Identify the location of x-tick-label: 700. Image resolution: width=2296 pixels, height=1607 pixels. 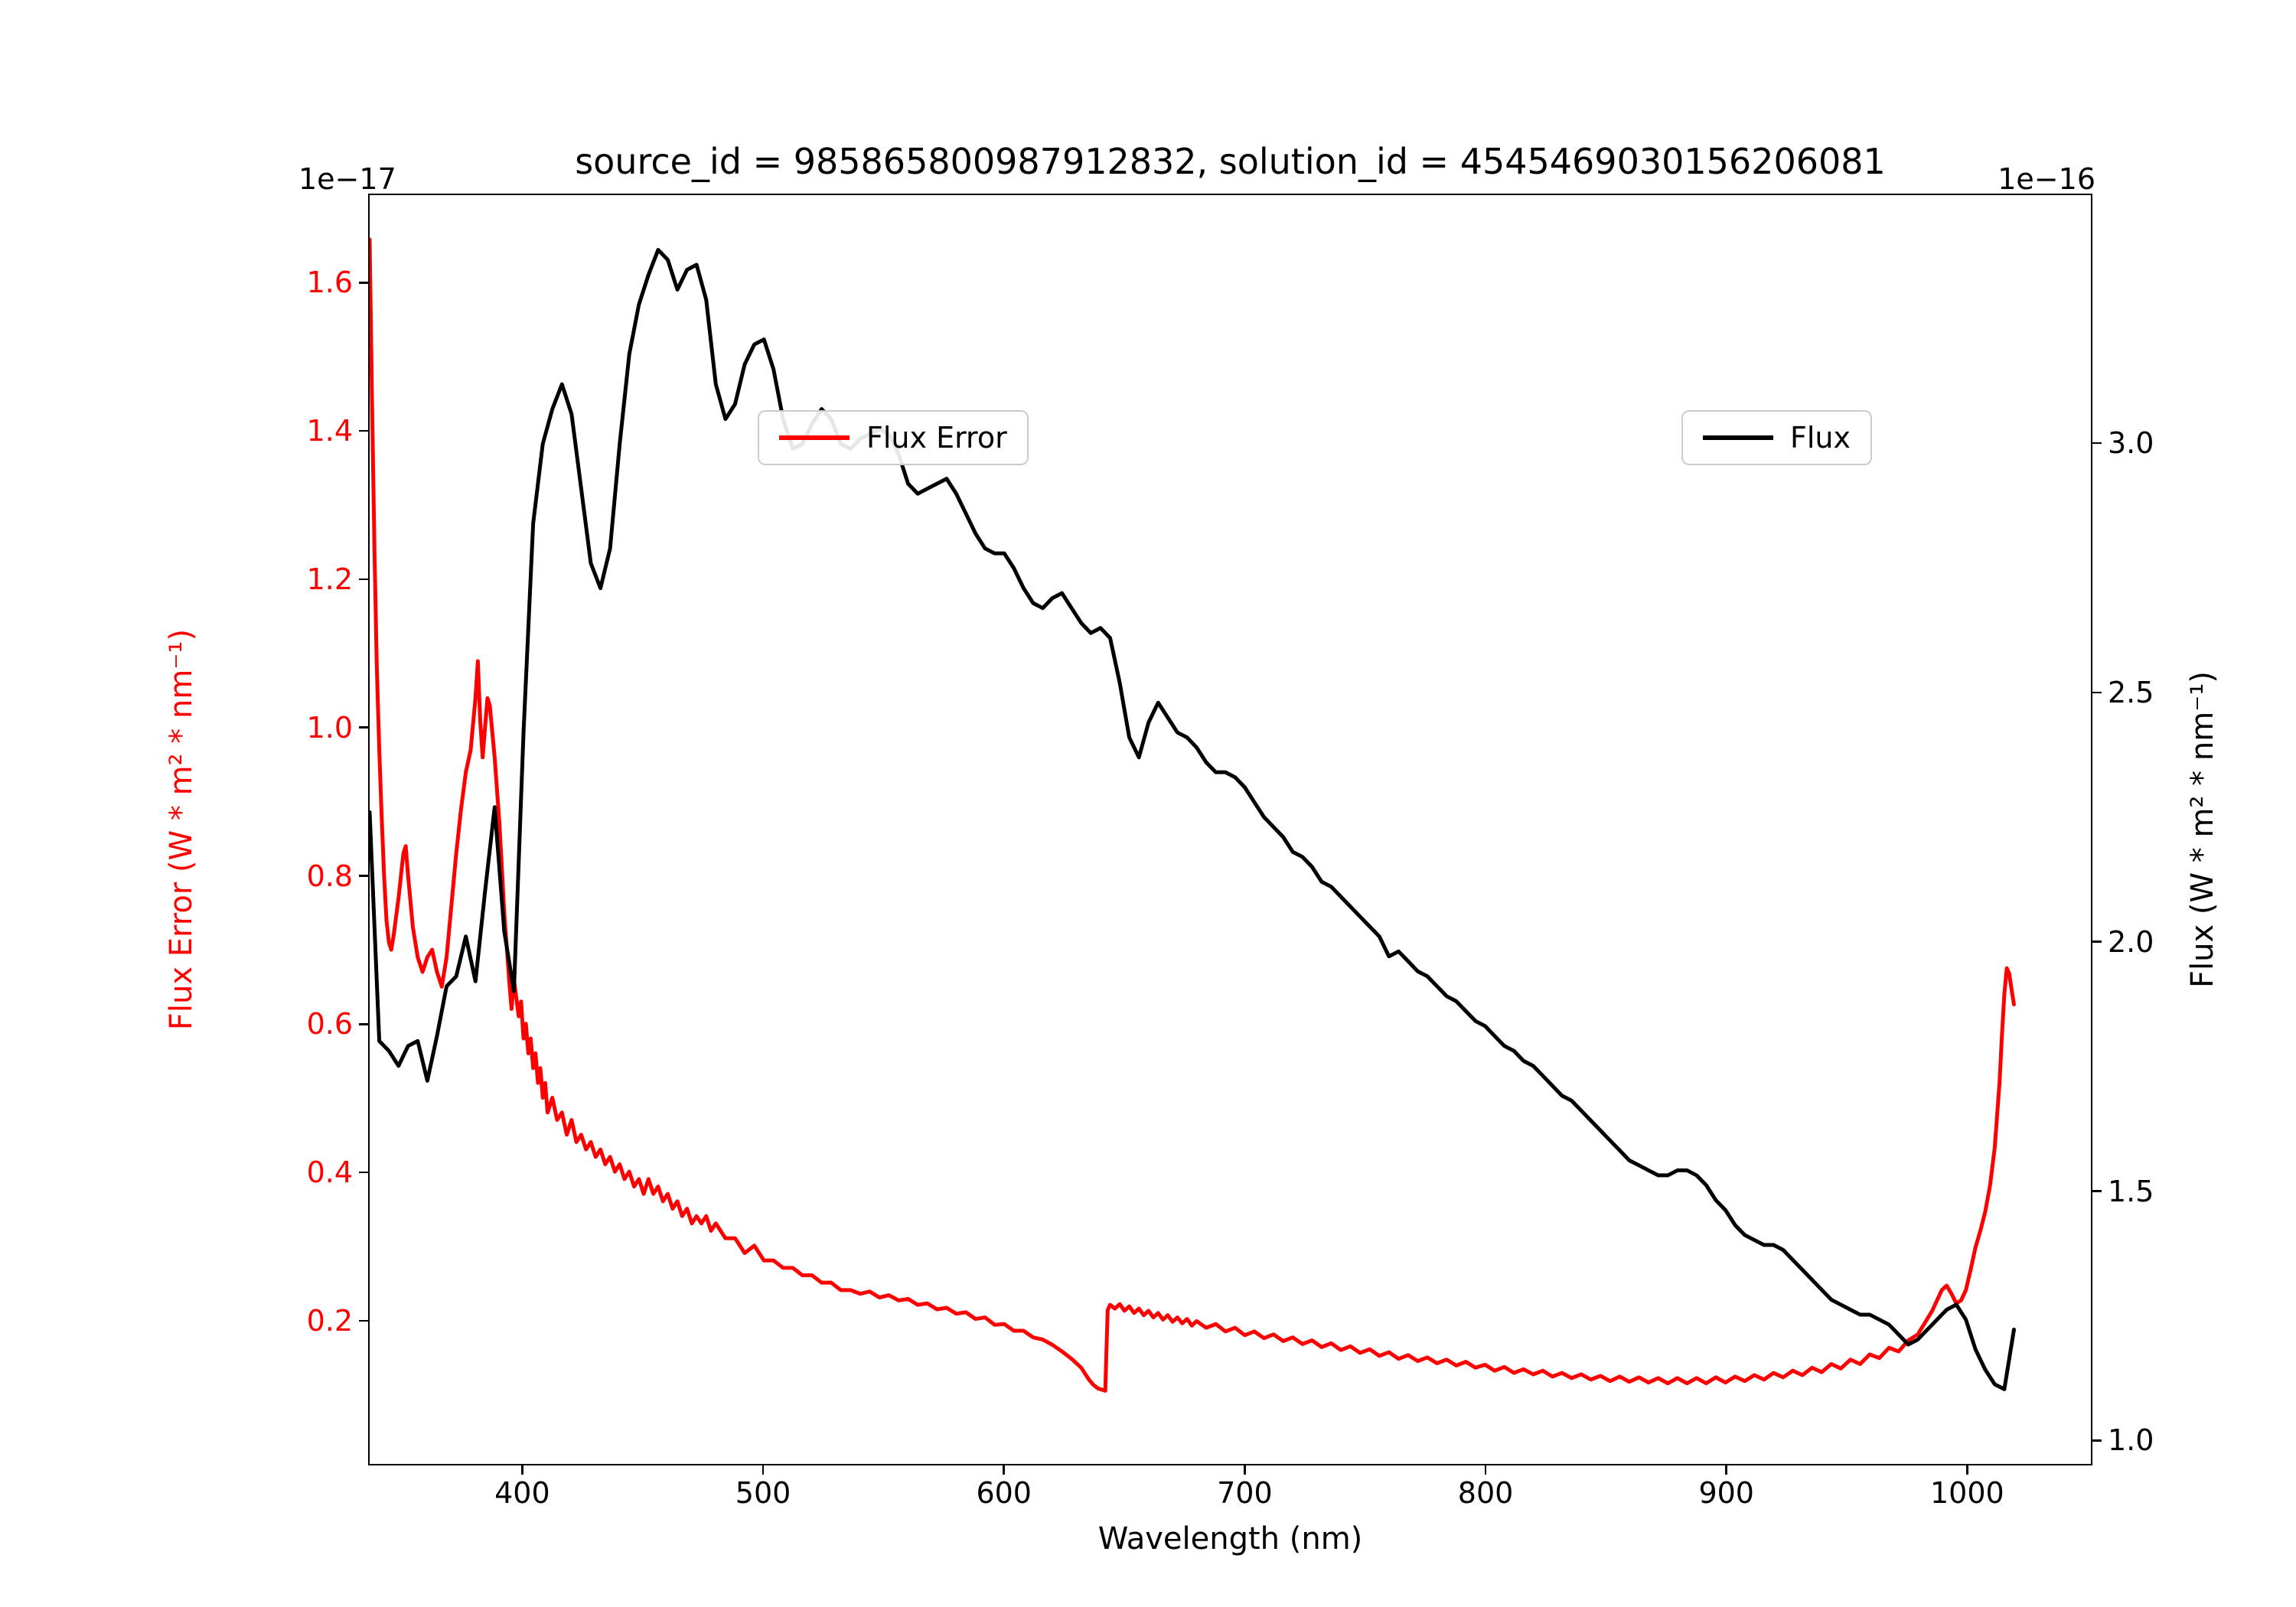
(1245, 1493).